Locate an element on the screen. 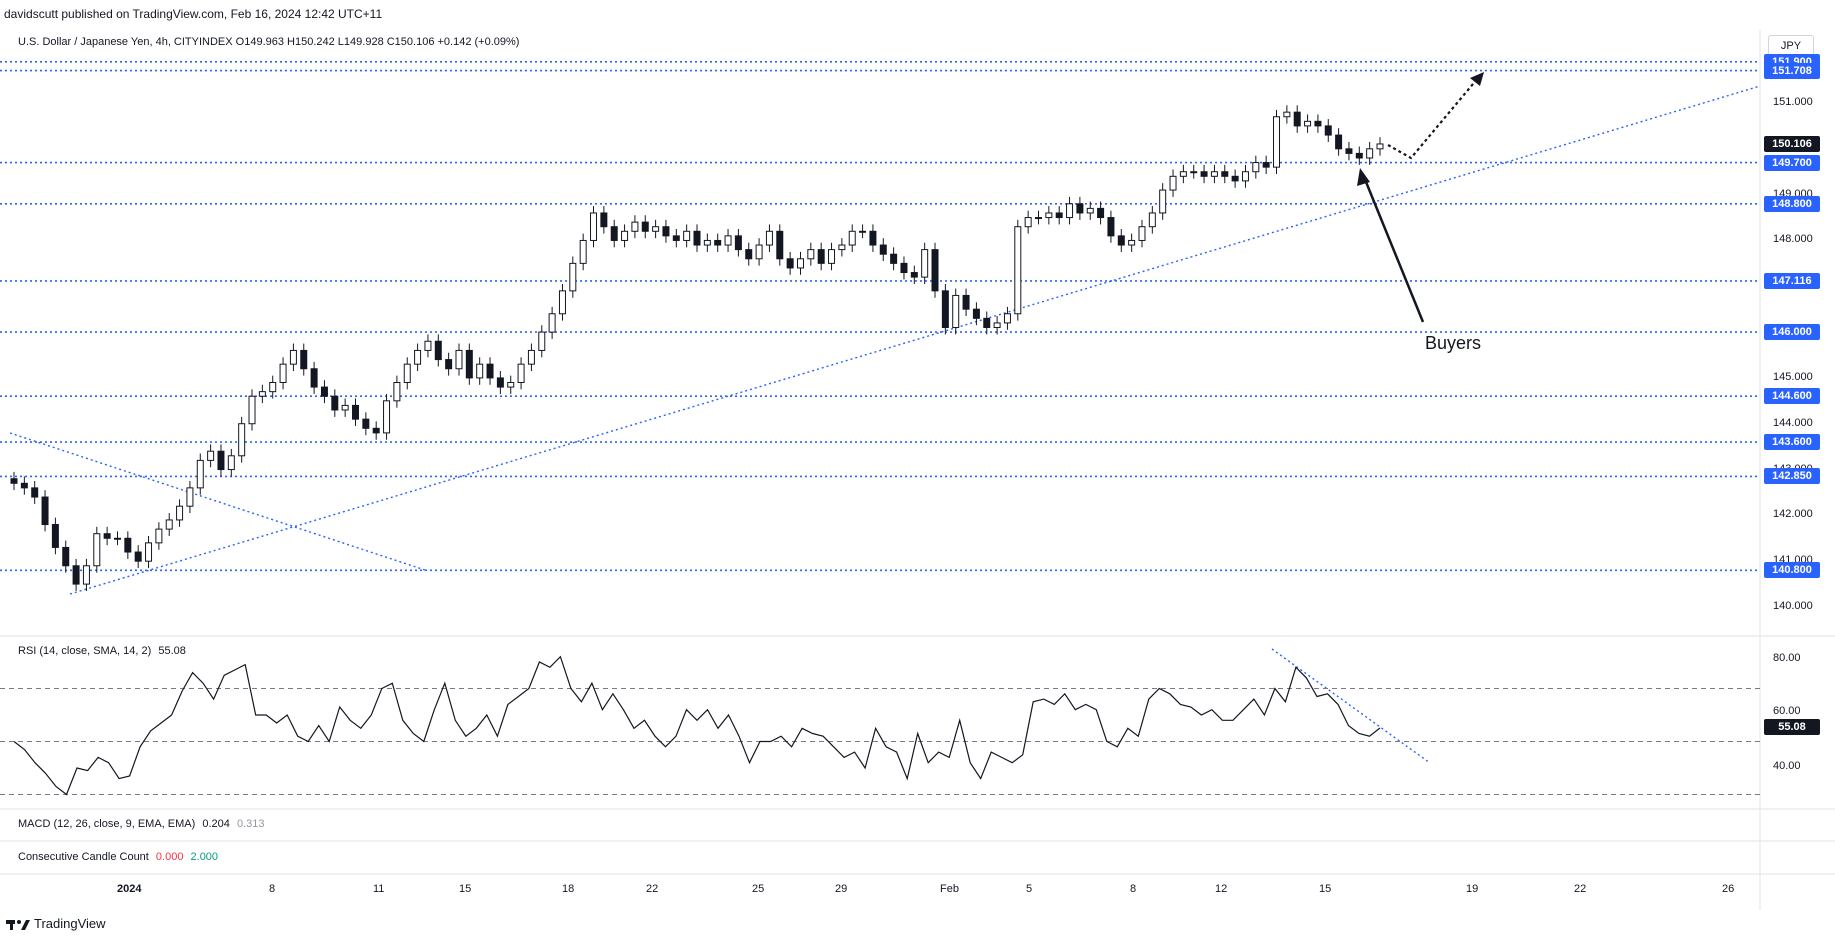  rsi-pane is located at coordinates (880, 725).